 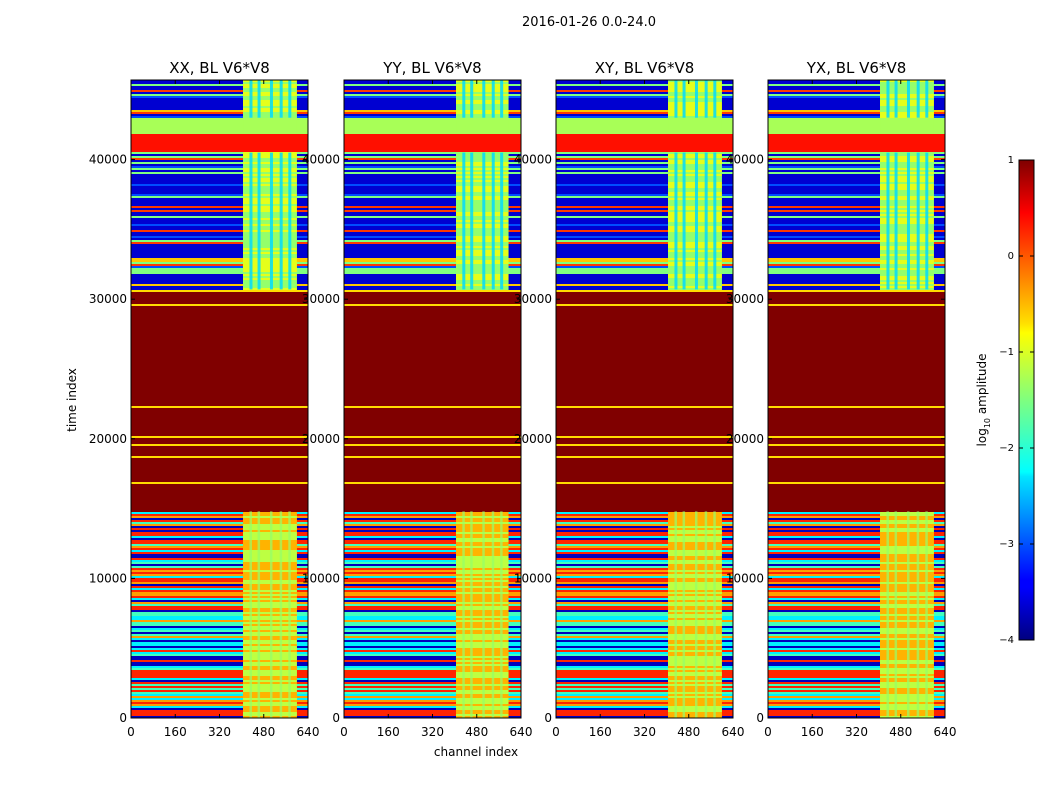 What do you see at coordinates (983, 400) in the screenshot?
I see `colorbar-label: log10 amplitude` at bounding box center [983, 400].